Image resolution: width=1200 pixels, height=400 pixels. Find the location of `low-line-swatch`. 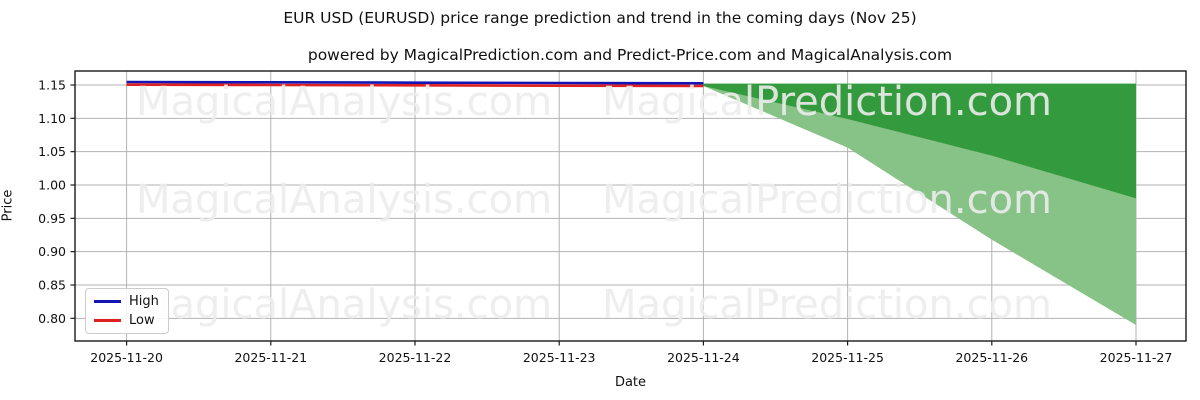

low-line-swatch is located at coordinates (107, 320).